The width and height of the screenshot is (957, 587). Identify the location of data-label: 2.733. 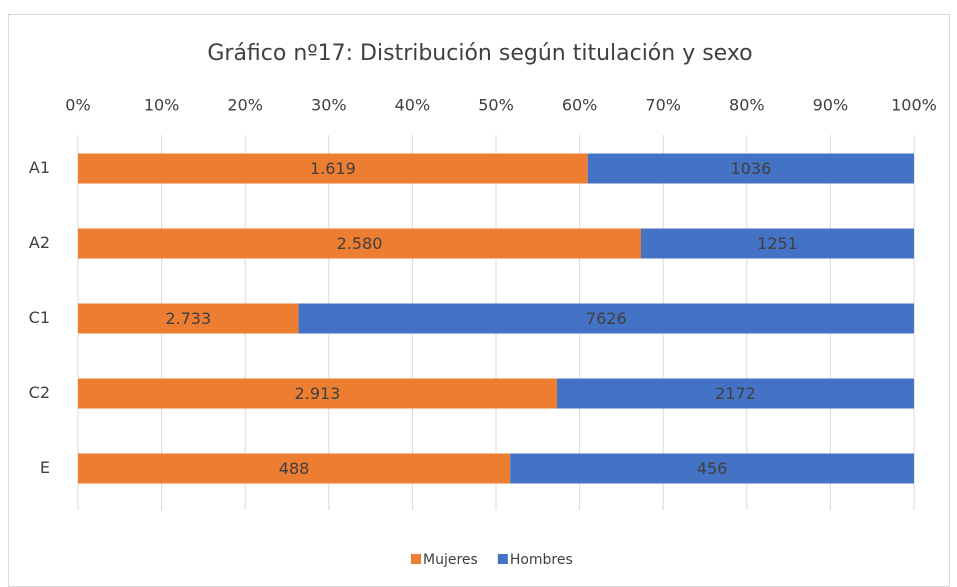
(188, 318).